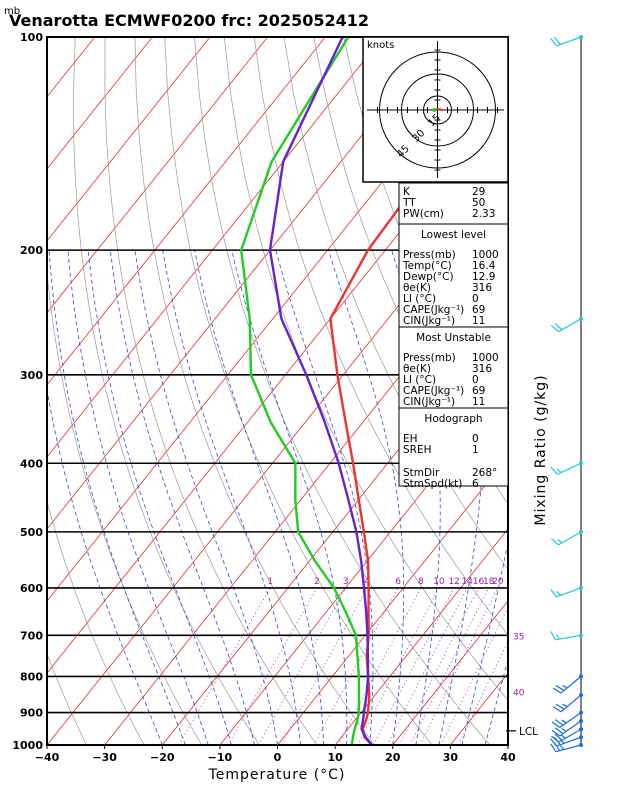 The image size is (618, 800). Describe the element at coordinates (220, 757) in the screenshot. I see `temperature-tick-label: −10` at that location.